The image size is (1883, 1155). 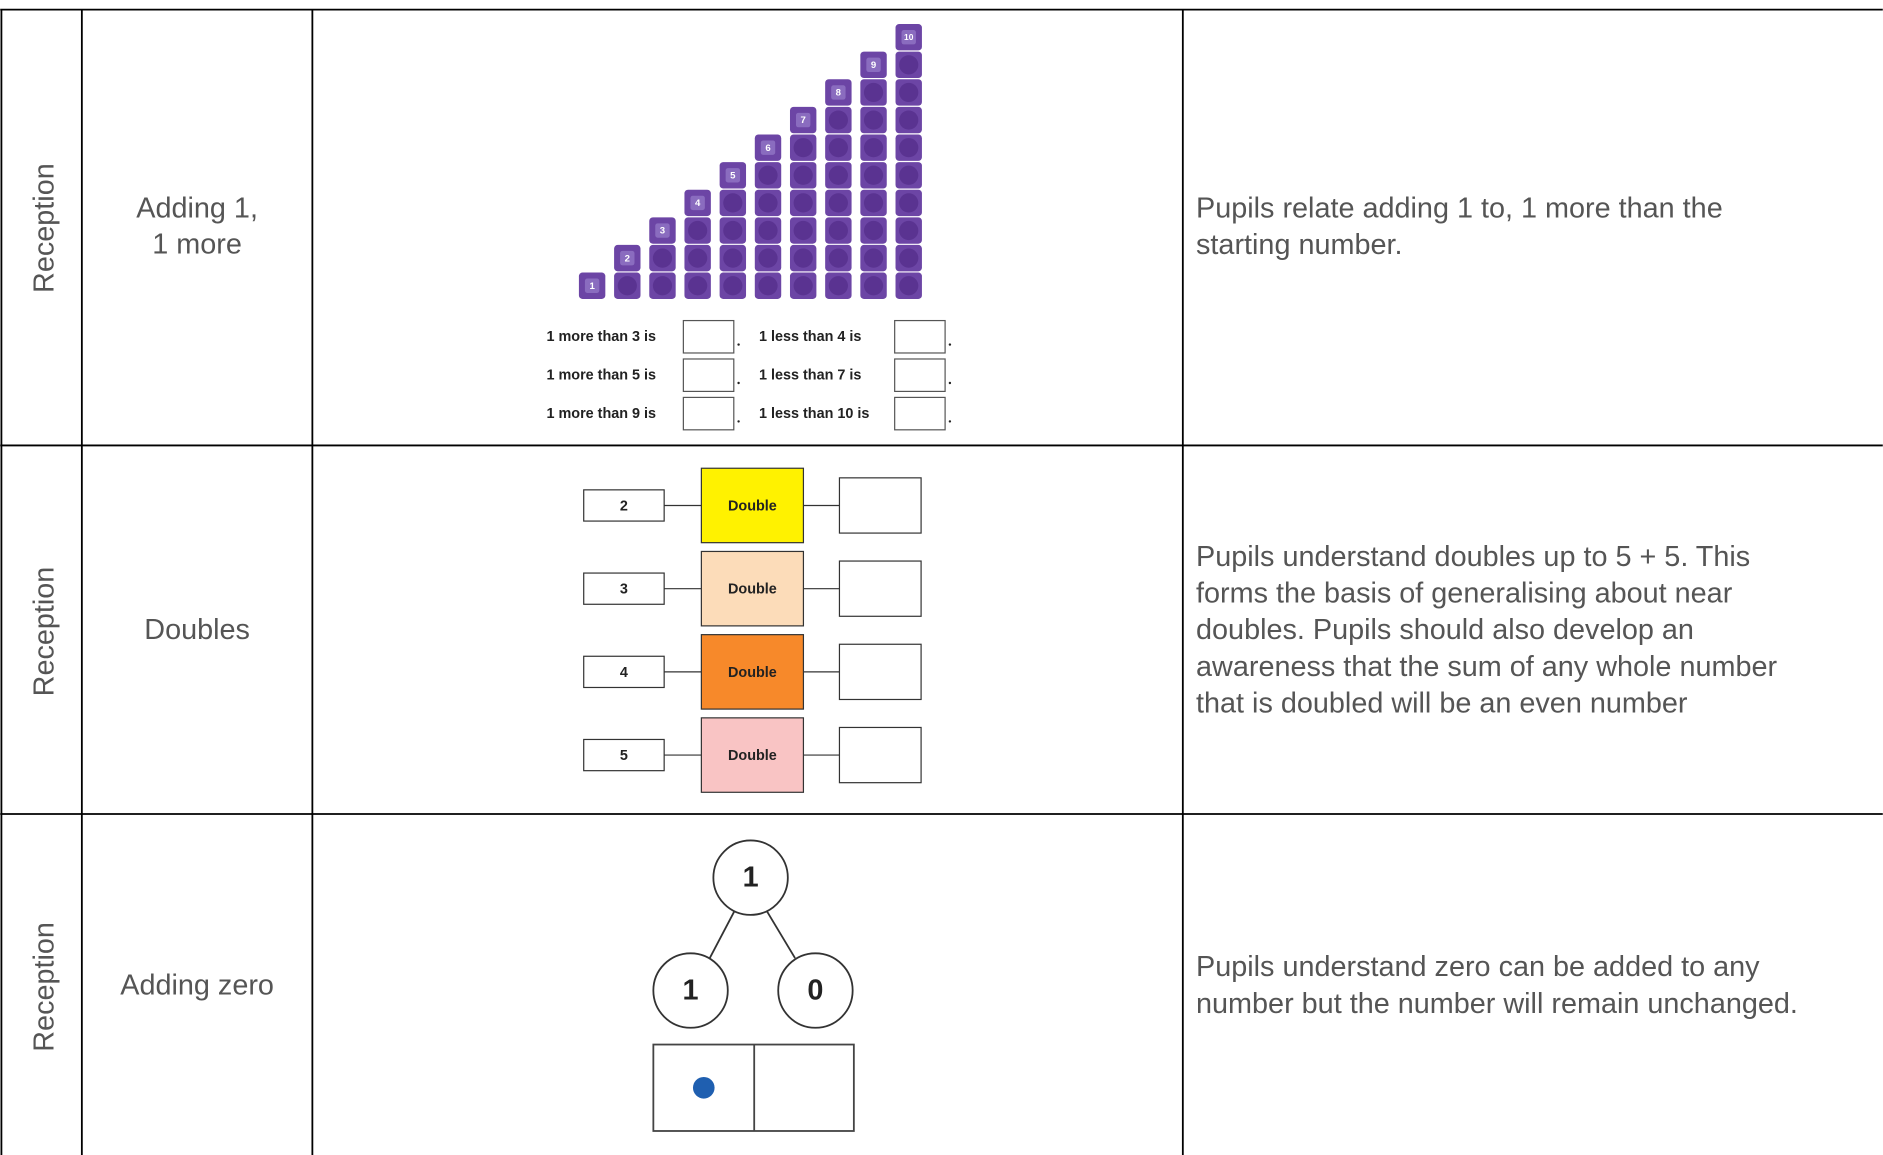 I want to click on sentence: 1 more than 3 is, so click(x=601, y=337).